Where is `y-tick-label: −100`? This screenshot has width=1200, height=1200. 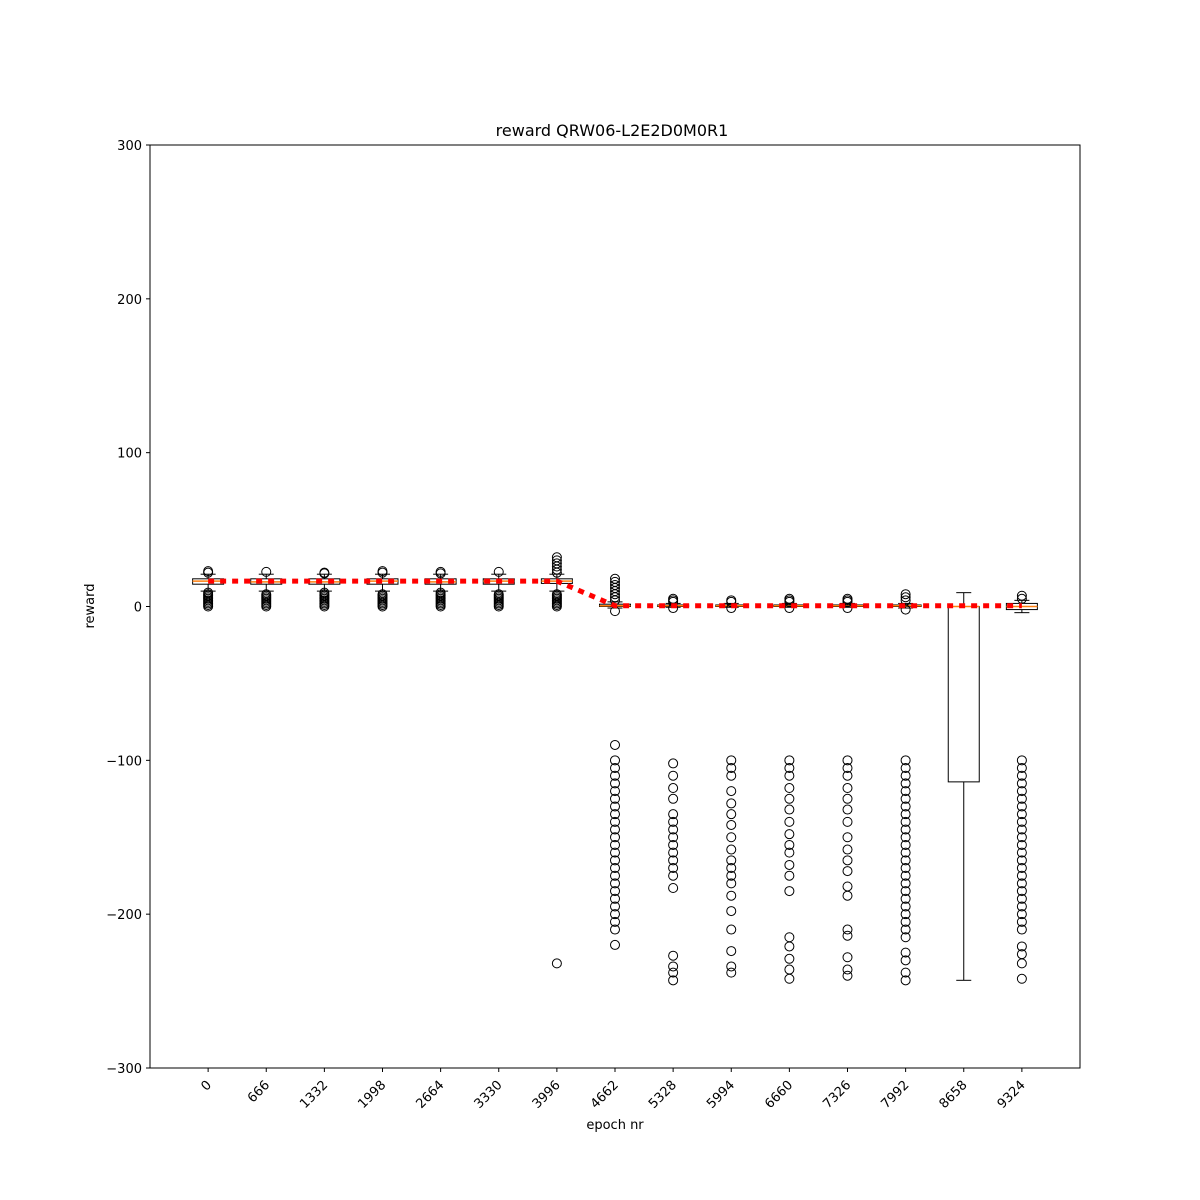
y-tick-label: −100 is located at coordinates (124, 761).